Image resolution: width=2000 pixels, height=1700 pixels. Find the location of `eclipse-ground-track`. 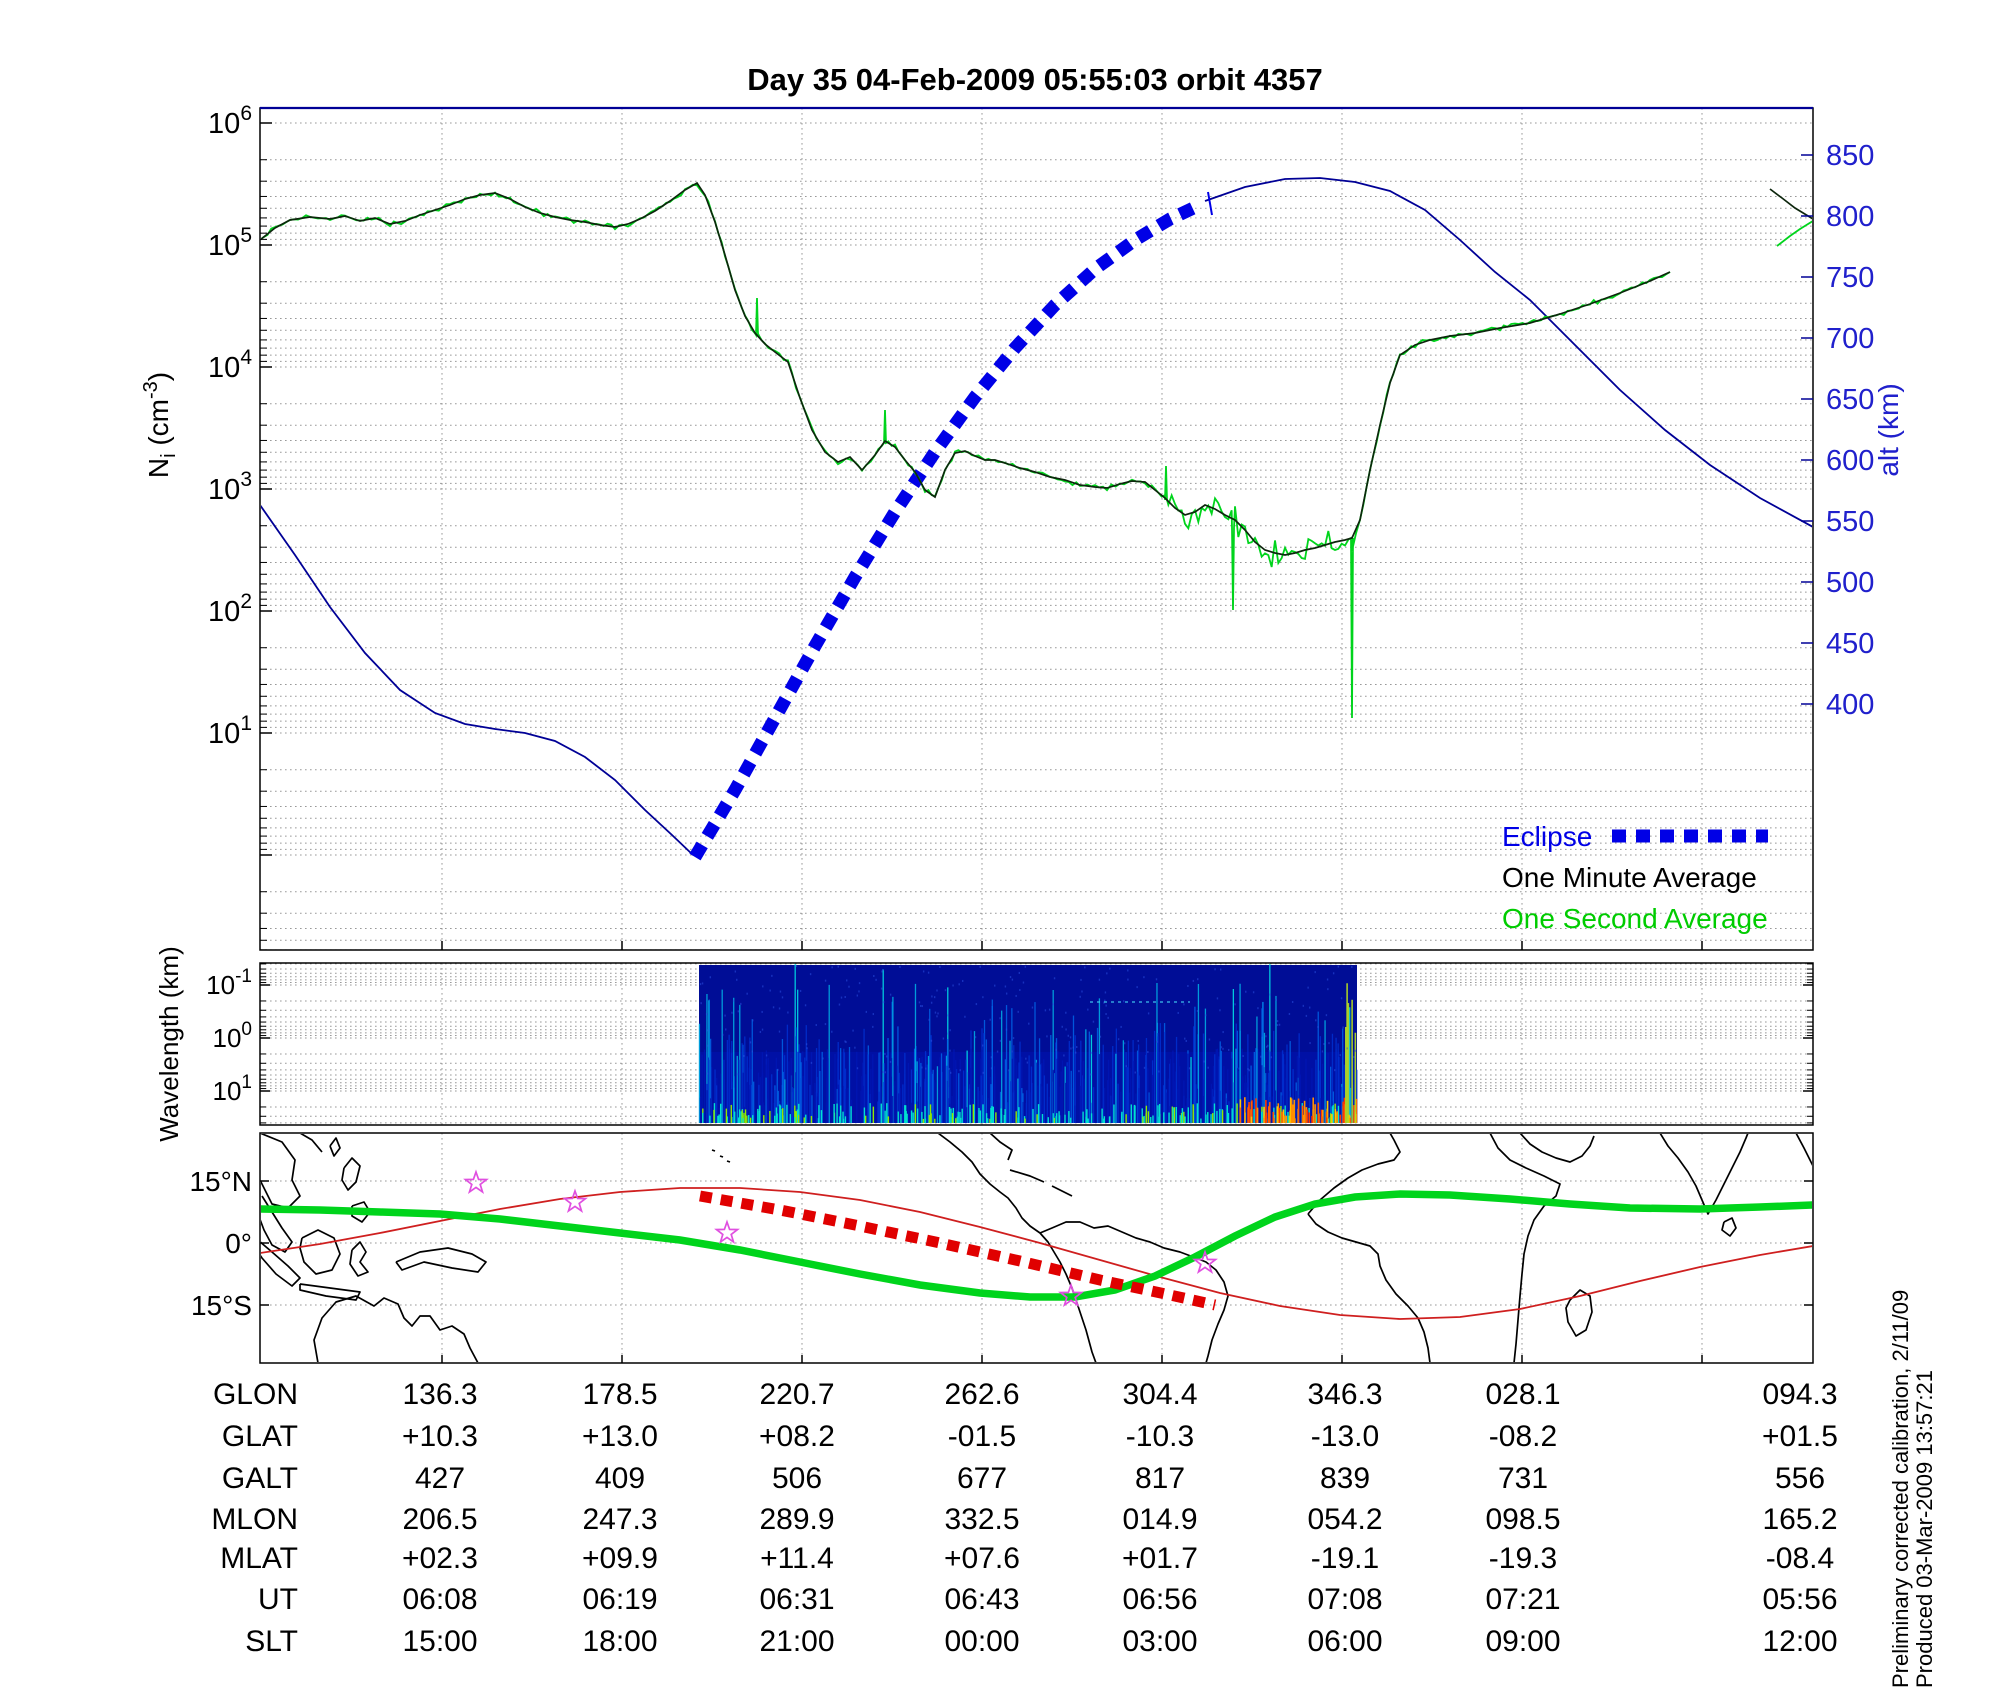

eclipse-ground-track is located at coordinates (958, 1250).